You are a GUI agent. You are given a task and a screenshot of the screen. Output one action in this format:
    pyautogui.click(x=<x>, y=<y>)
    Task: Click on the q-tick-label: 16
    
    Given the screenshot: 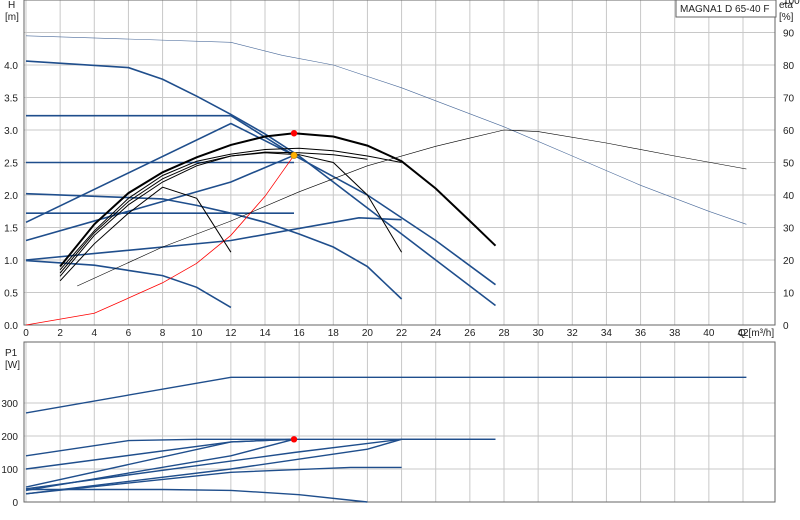 What is the action you would take?
    pyautogui.click(x=300, y=333)
    